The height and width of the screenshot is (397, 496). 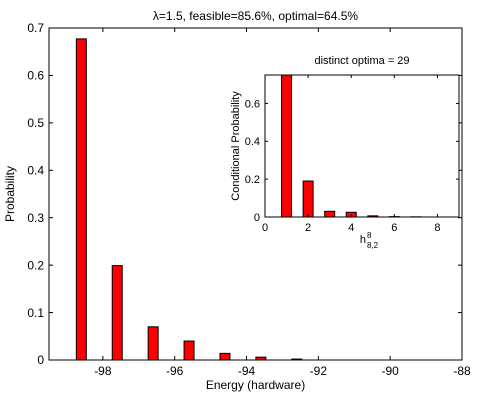 What do you see at coordinates (247, 371) in the screenshot?
I see `main-x-tick-label: -94` at bounding box center [247, 371].